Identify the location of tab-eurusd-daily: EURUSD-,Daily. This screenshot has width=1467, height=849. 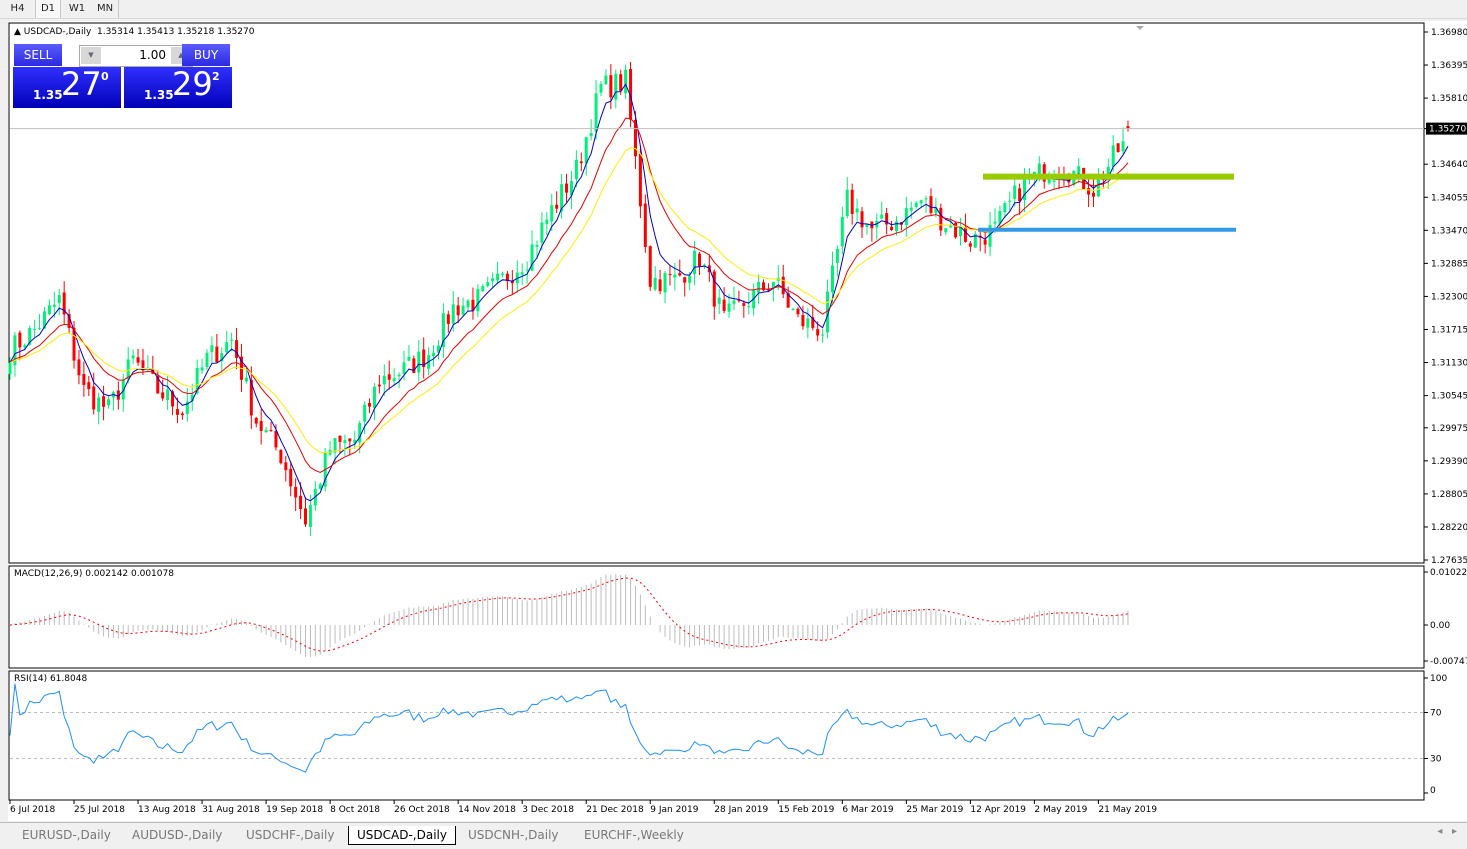
(66, 835).